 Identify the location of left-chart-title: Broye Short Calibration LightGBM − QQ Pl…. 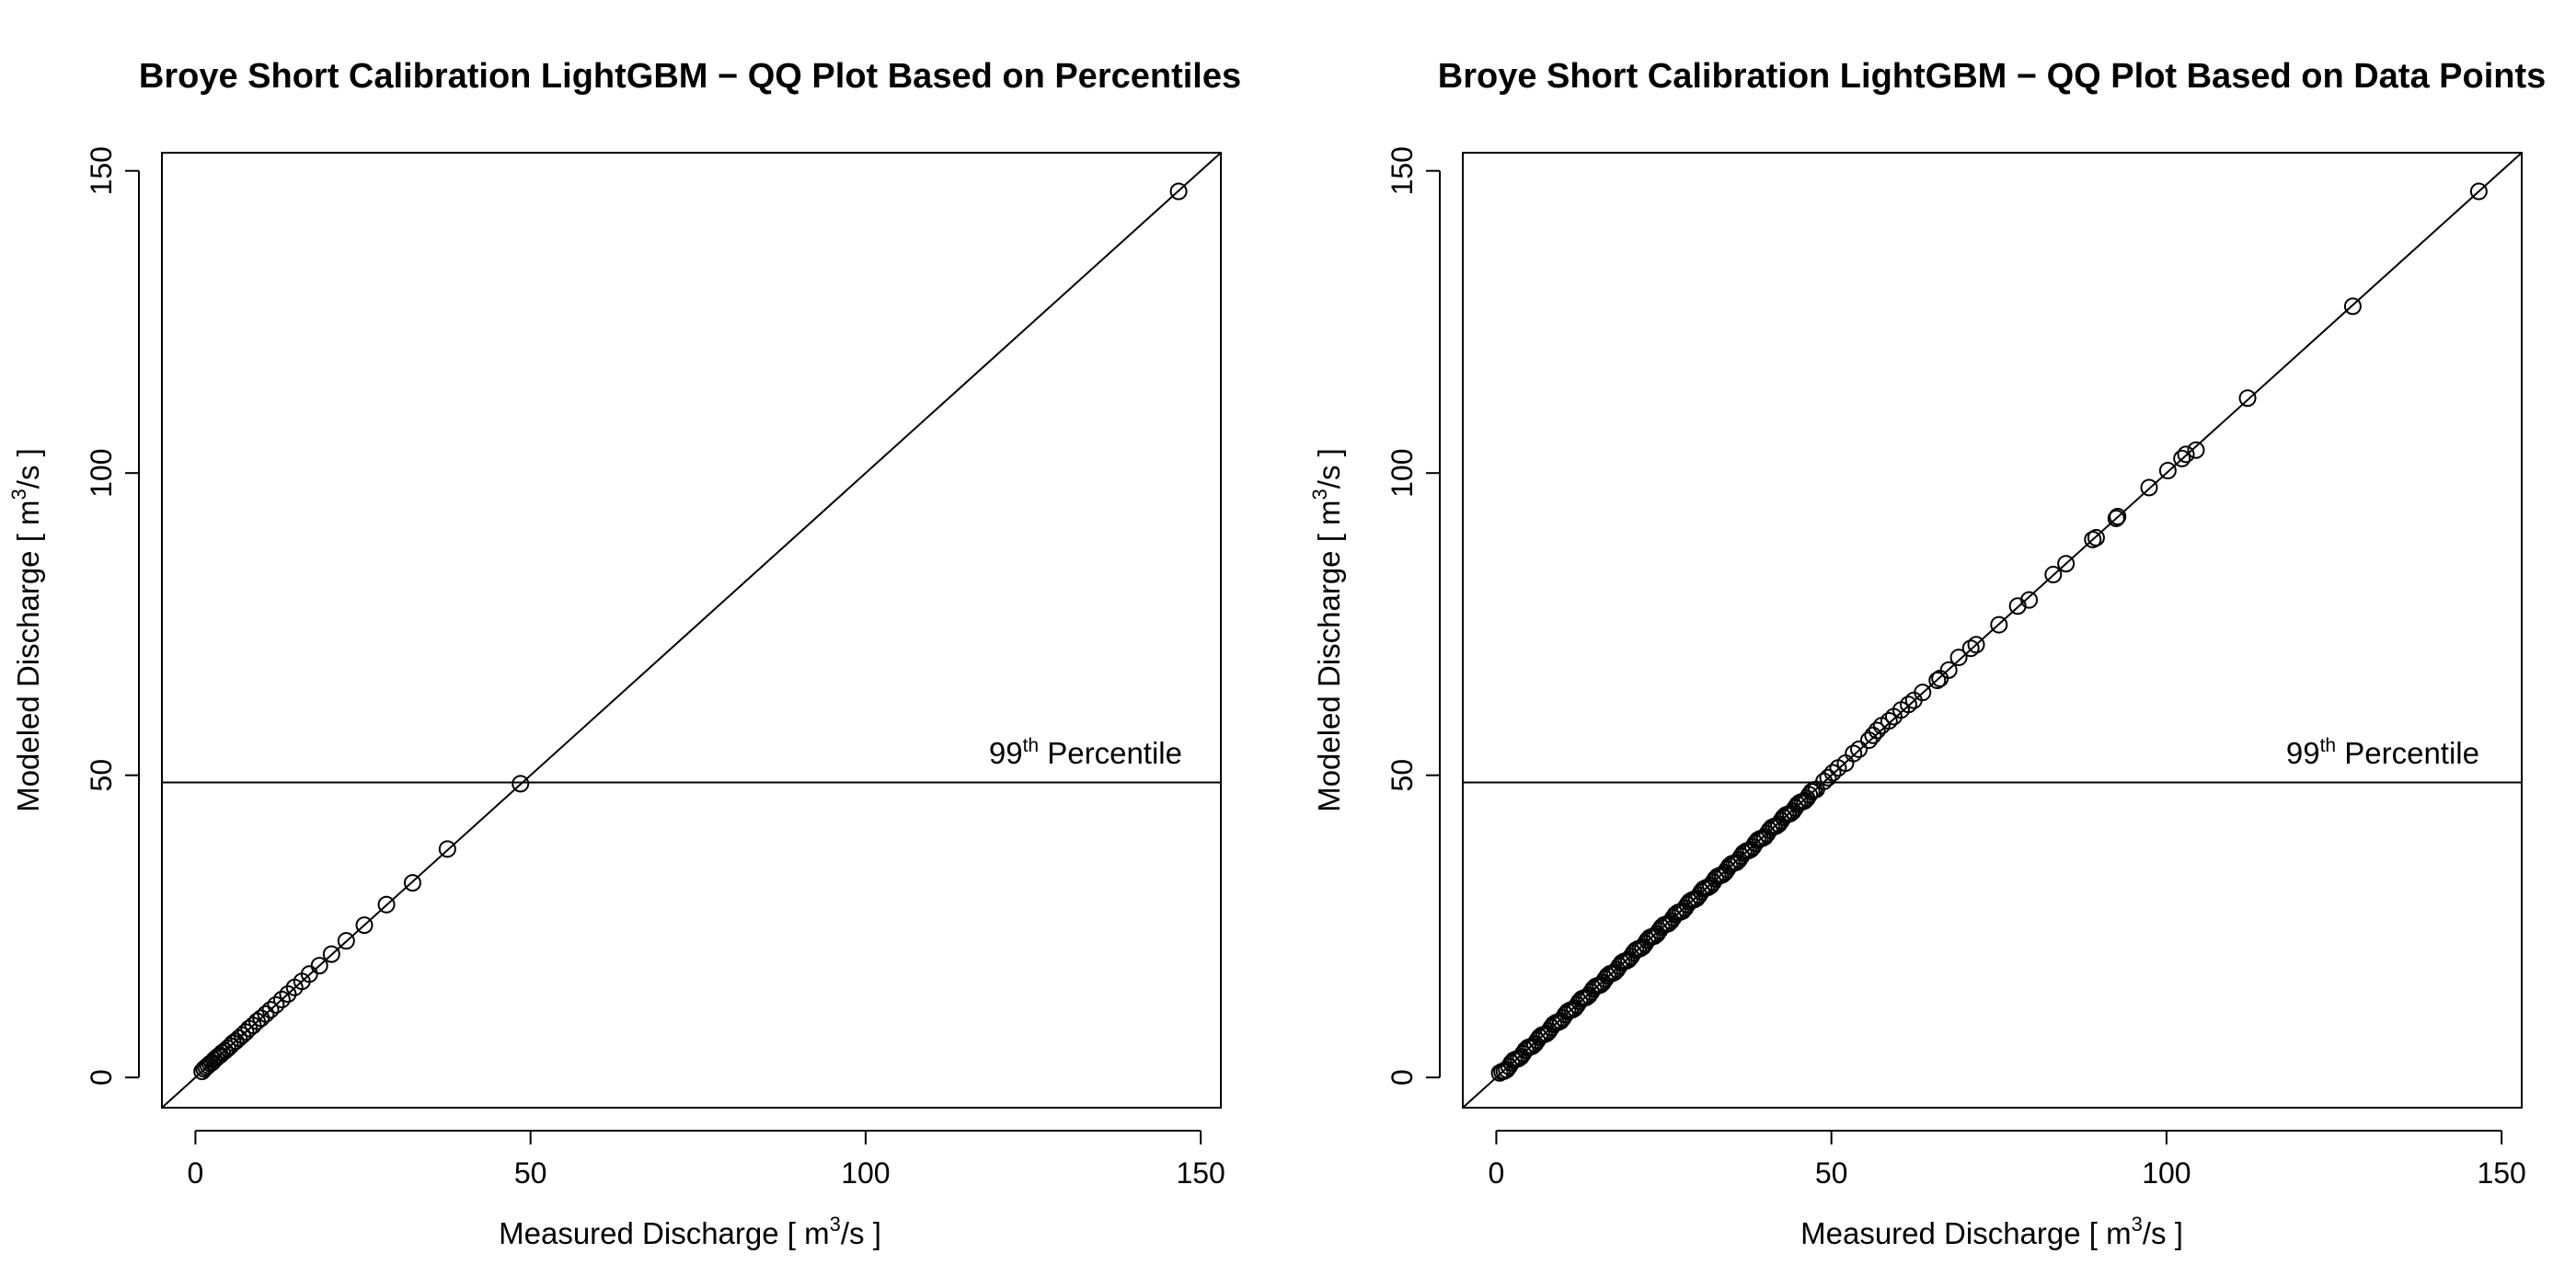
(690, 76).